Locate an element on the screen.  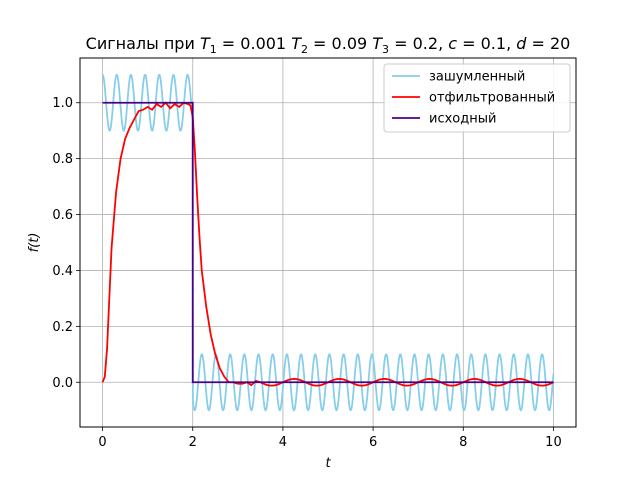
y-tick-label: 0.8 is located at coordinates (62, 159).